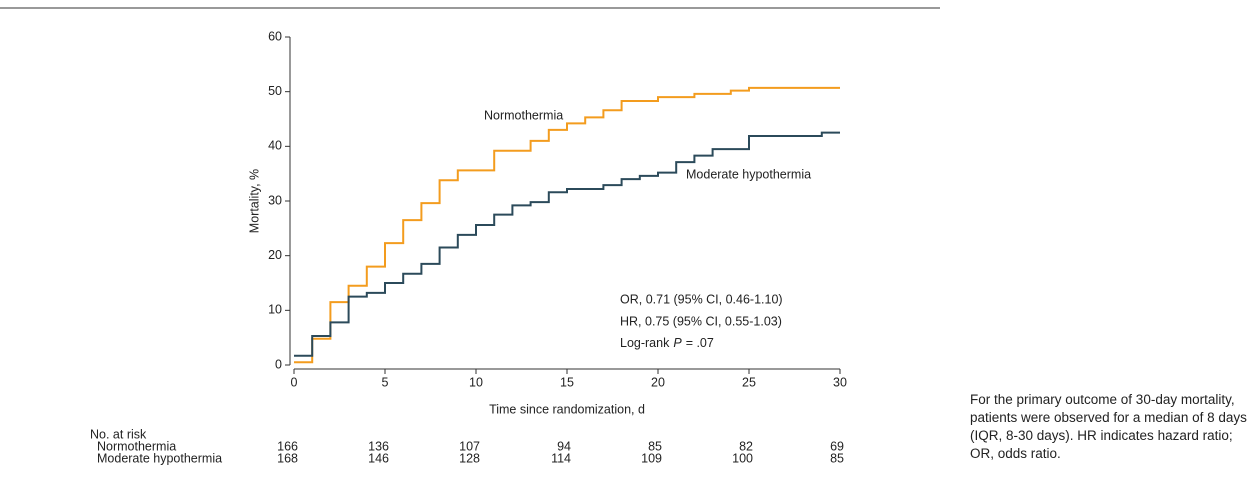 The height and width of the screenshot is (499, 1260). What do you see at coordinates (837, 446) in the screenshot?
I see `risk-count: 69` at bounding box center [837, 446].